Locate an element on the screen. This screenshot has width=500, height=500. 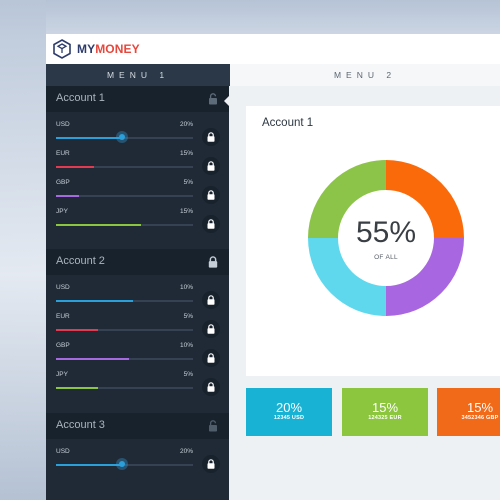
allocation-row: JPY 5% is located at coordinates (137, 383).